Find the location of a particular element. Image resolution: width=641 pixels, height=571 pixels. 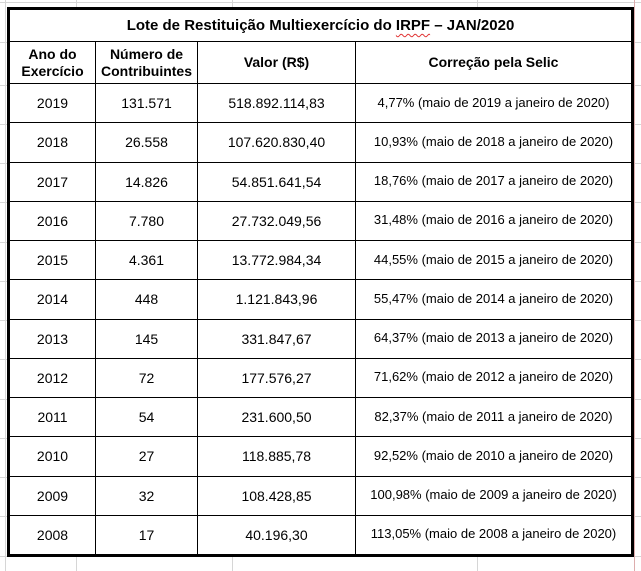

cell-value: 40.196,30 is located at coordinates (276, 534).